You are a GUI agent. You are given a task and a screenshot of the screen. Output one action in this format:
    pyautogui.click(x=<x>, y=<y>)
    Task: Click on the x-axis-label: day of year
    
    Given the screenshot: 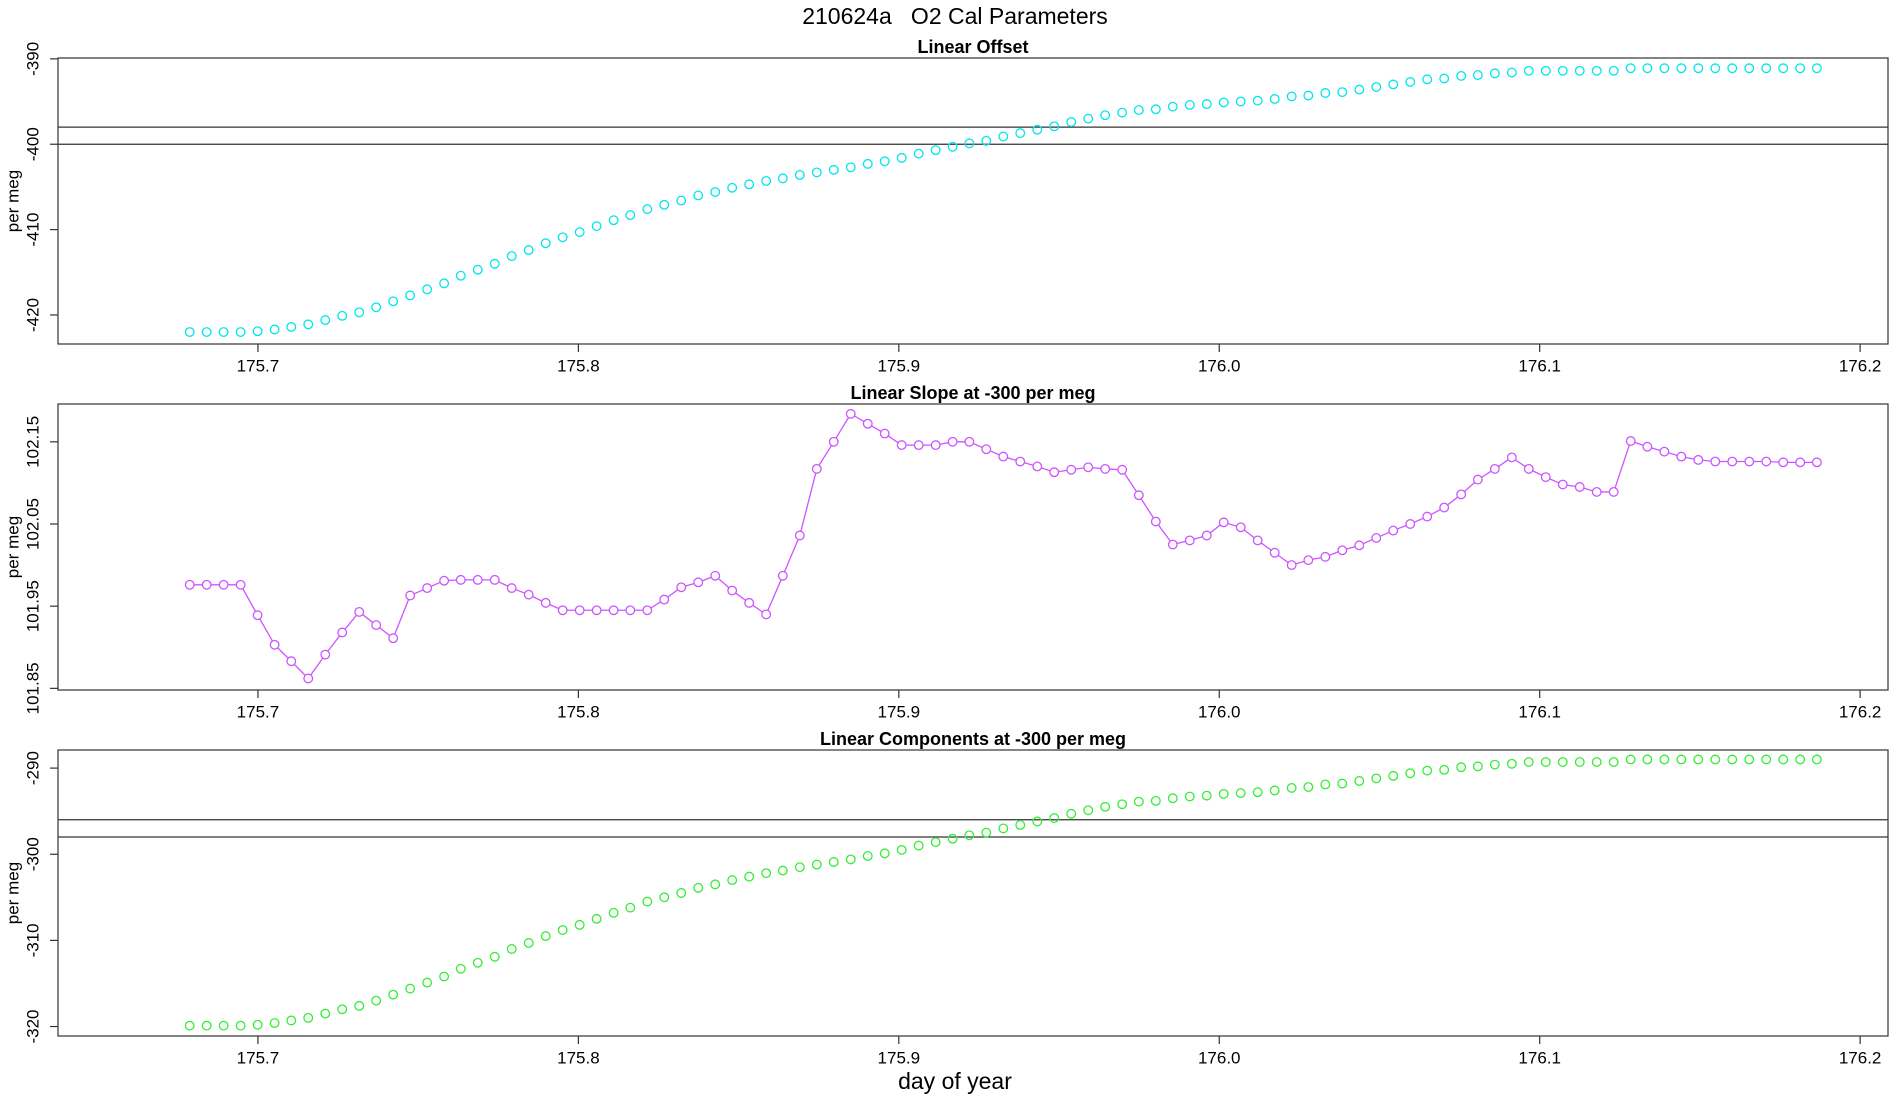 What is the action you would take?
    pyautogui.click(x=955, y=1081)
    